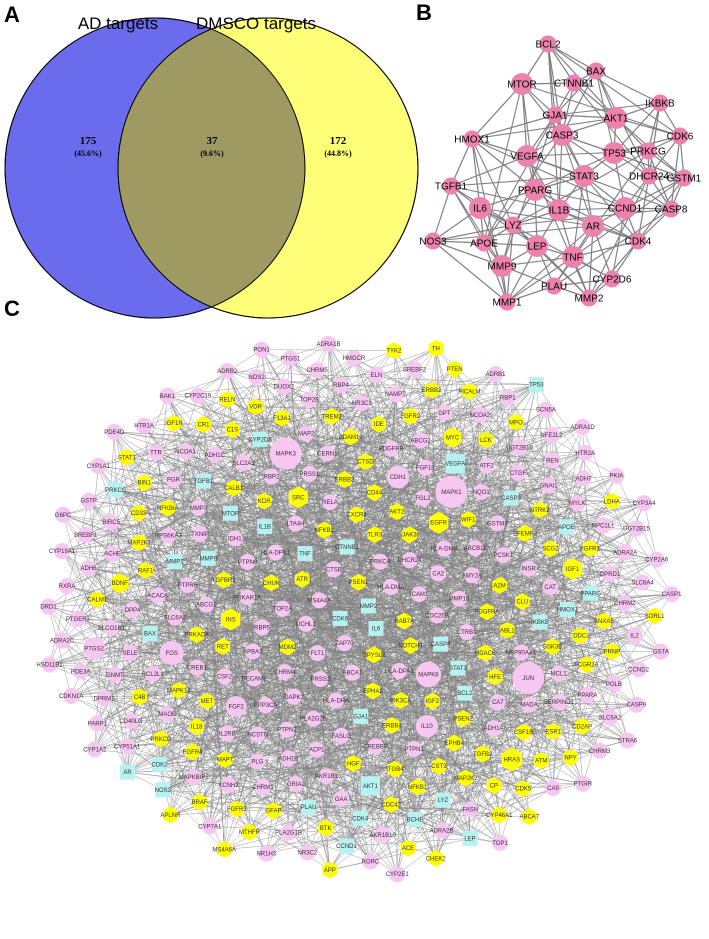  Describe the element at coordinates (296, 525) in the screenshot. I see `network-c-label-lta4h: LTA4H` at that location.